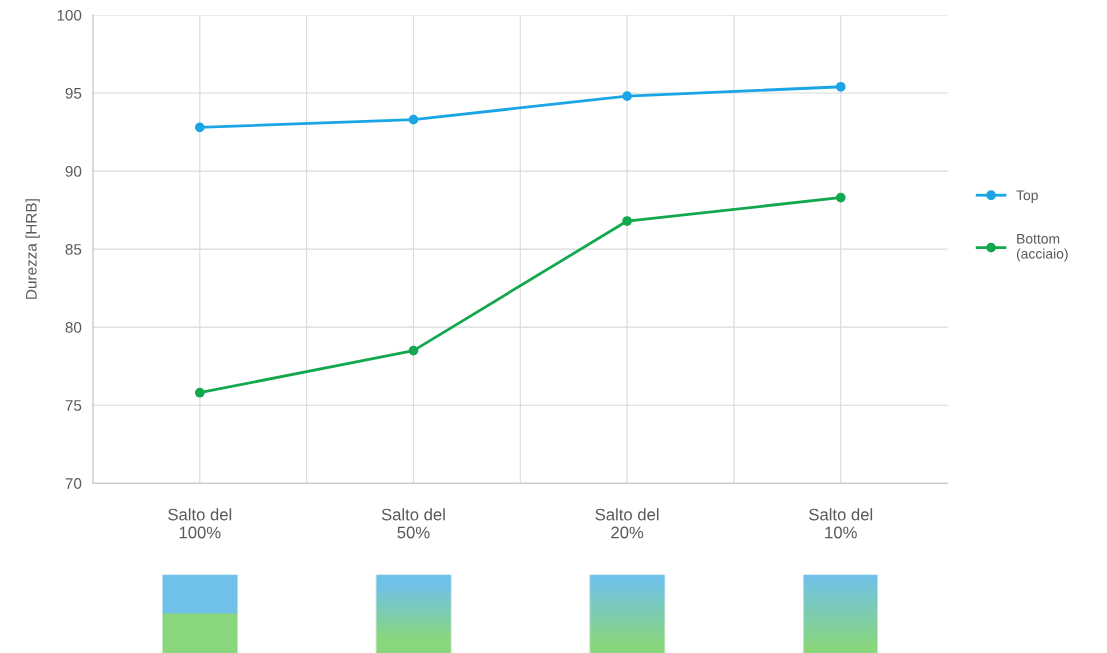 The width and height of the screenshot is (1107, 653). I want to click on x-tick-label: Salto del 20%, so click(627, 523).